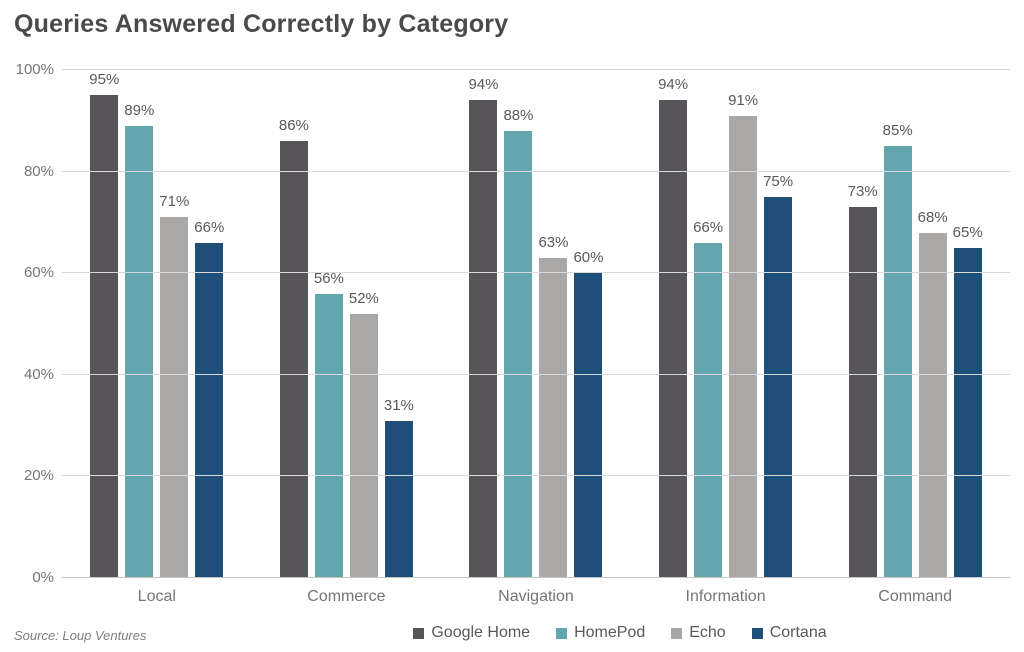 This screenshot has height=652, width=1024. Describe the element at coordinates (915, 324) in the screenshot. I see `bar-group-command: 73% 85% 68% 65%` at that location.